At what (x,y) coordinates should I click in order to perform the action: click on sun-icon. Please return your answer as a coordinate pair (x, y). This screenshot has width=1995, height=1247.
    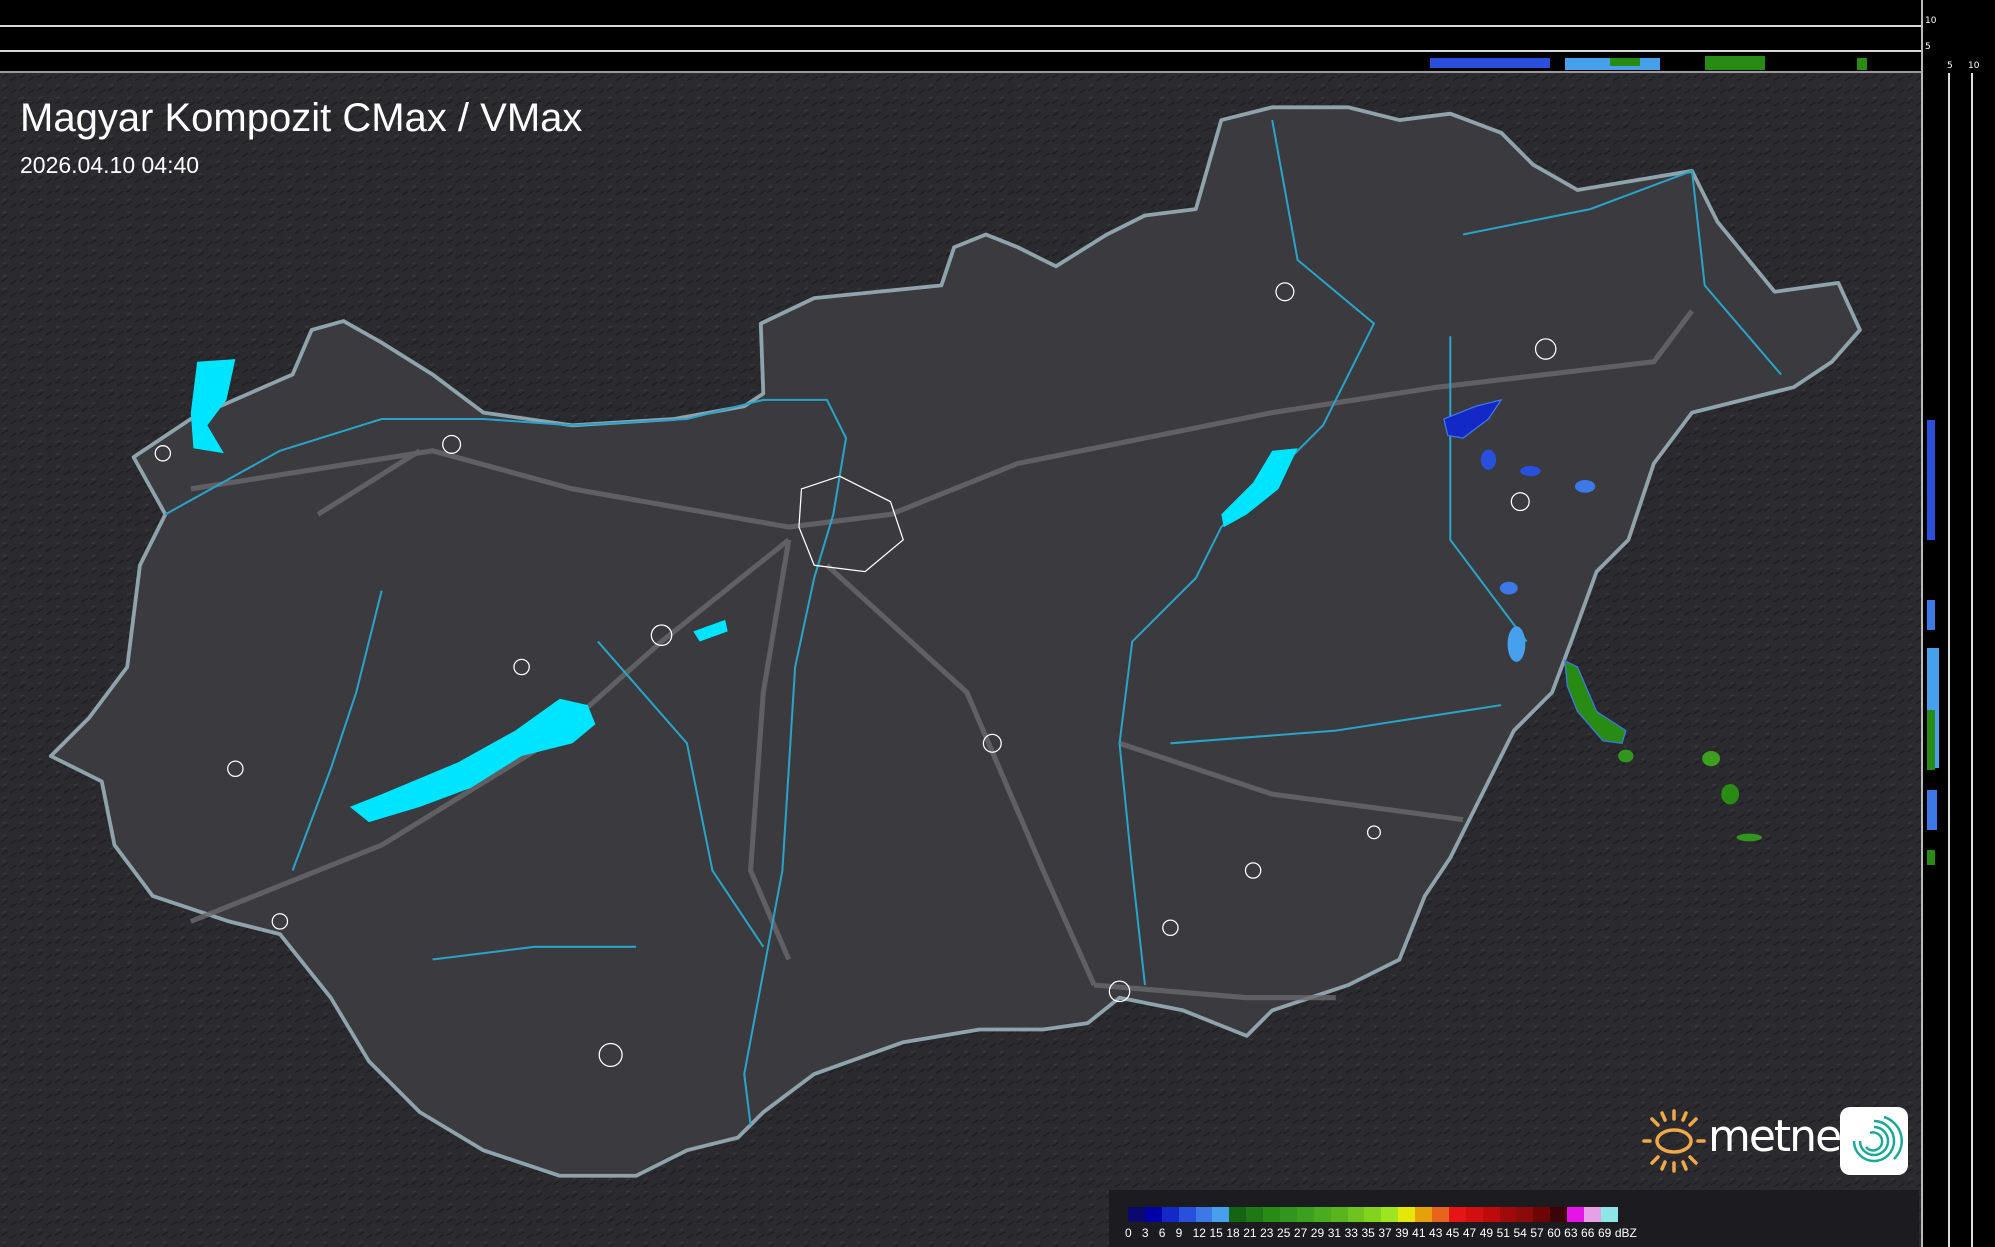
    Looking at the image, I should click on (1674, 1141).